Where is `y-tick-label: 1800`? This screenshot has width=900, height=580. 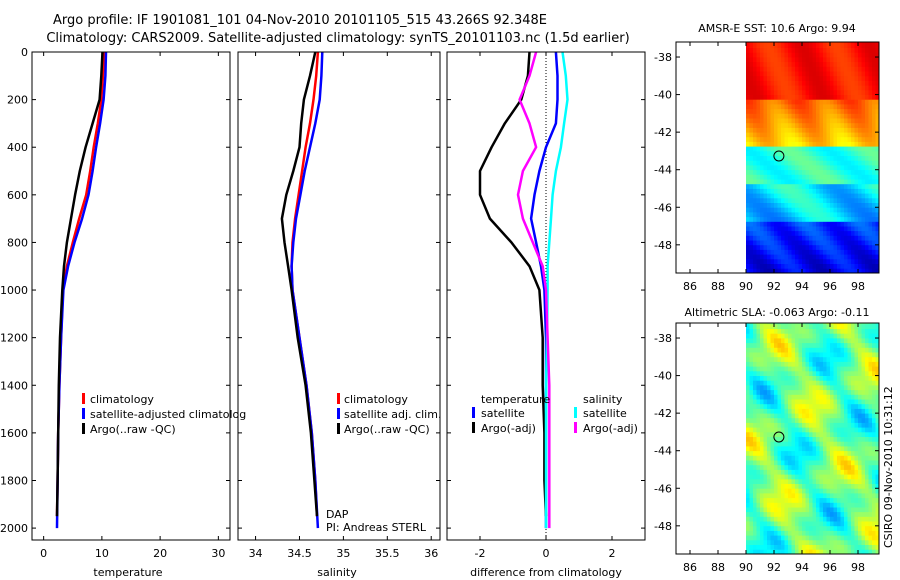 y-tick-label: 1800 is located at coordinates (14, 480).